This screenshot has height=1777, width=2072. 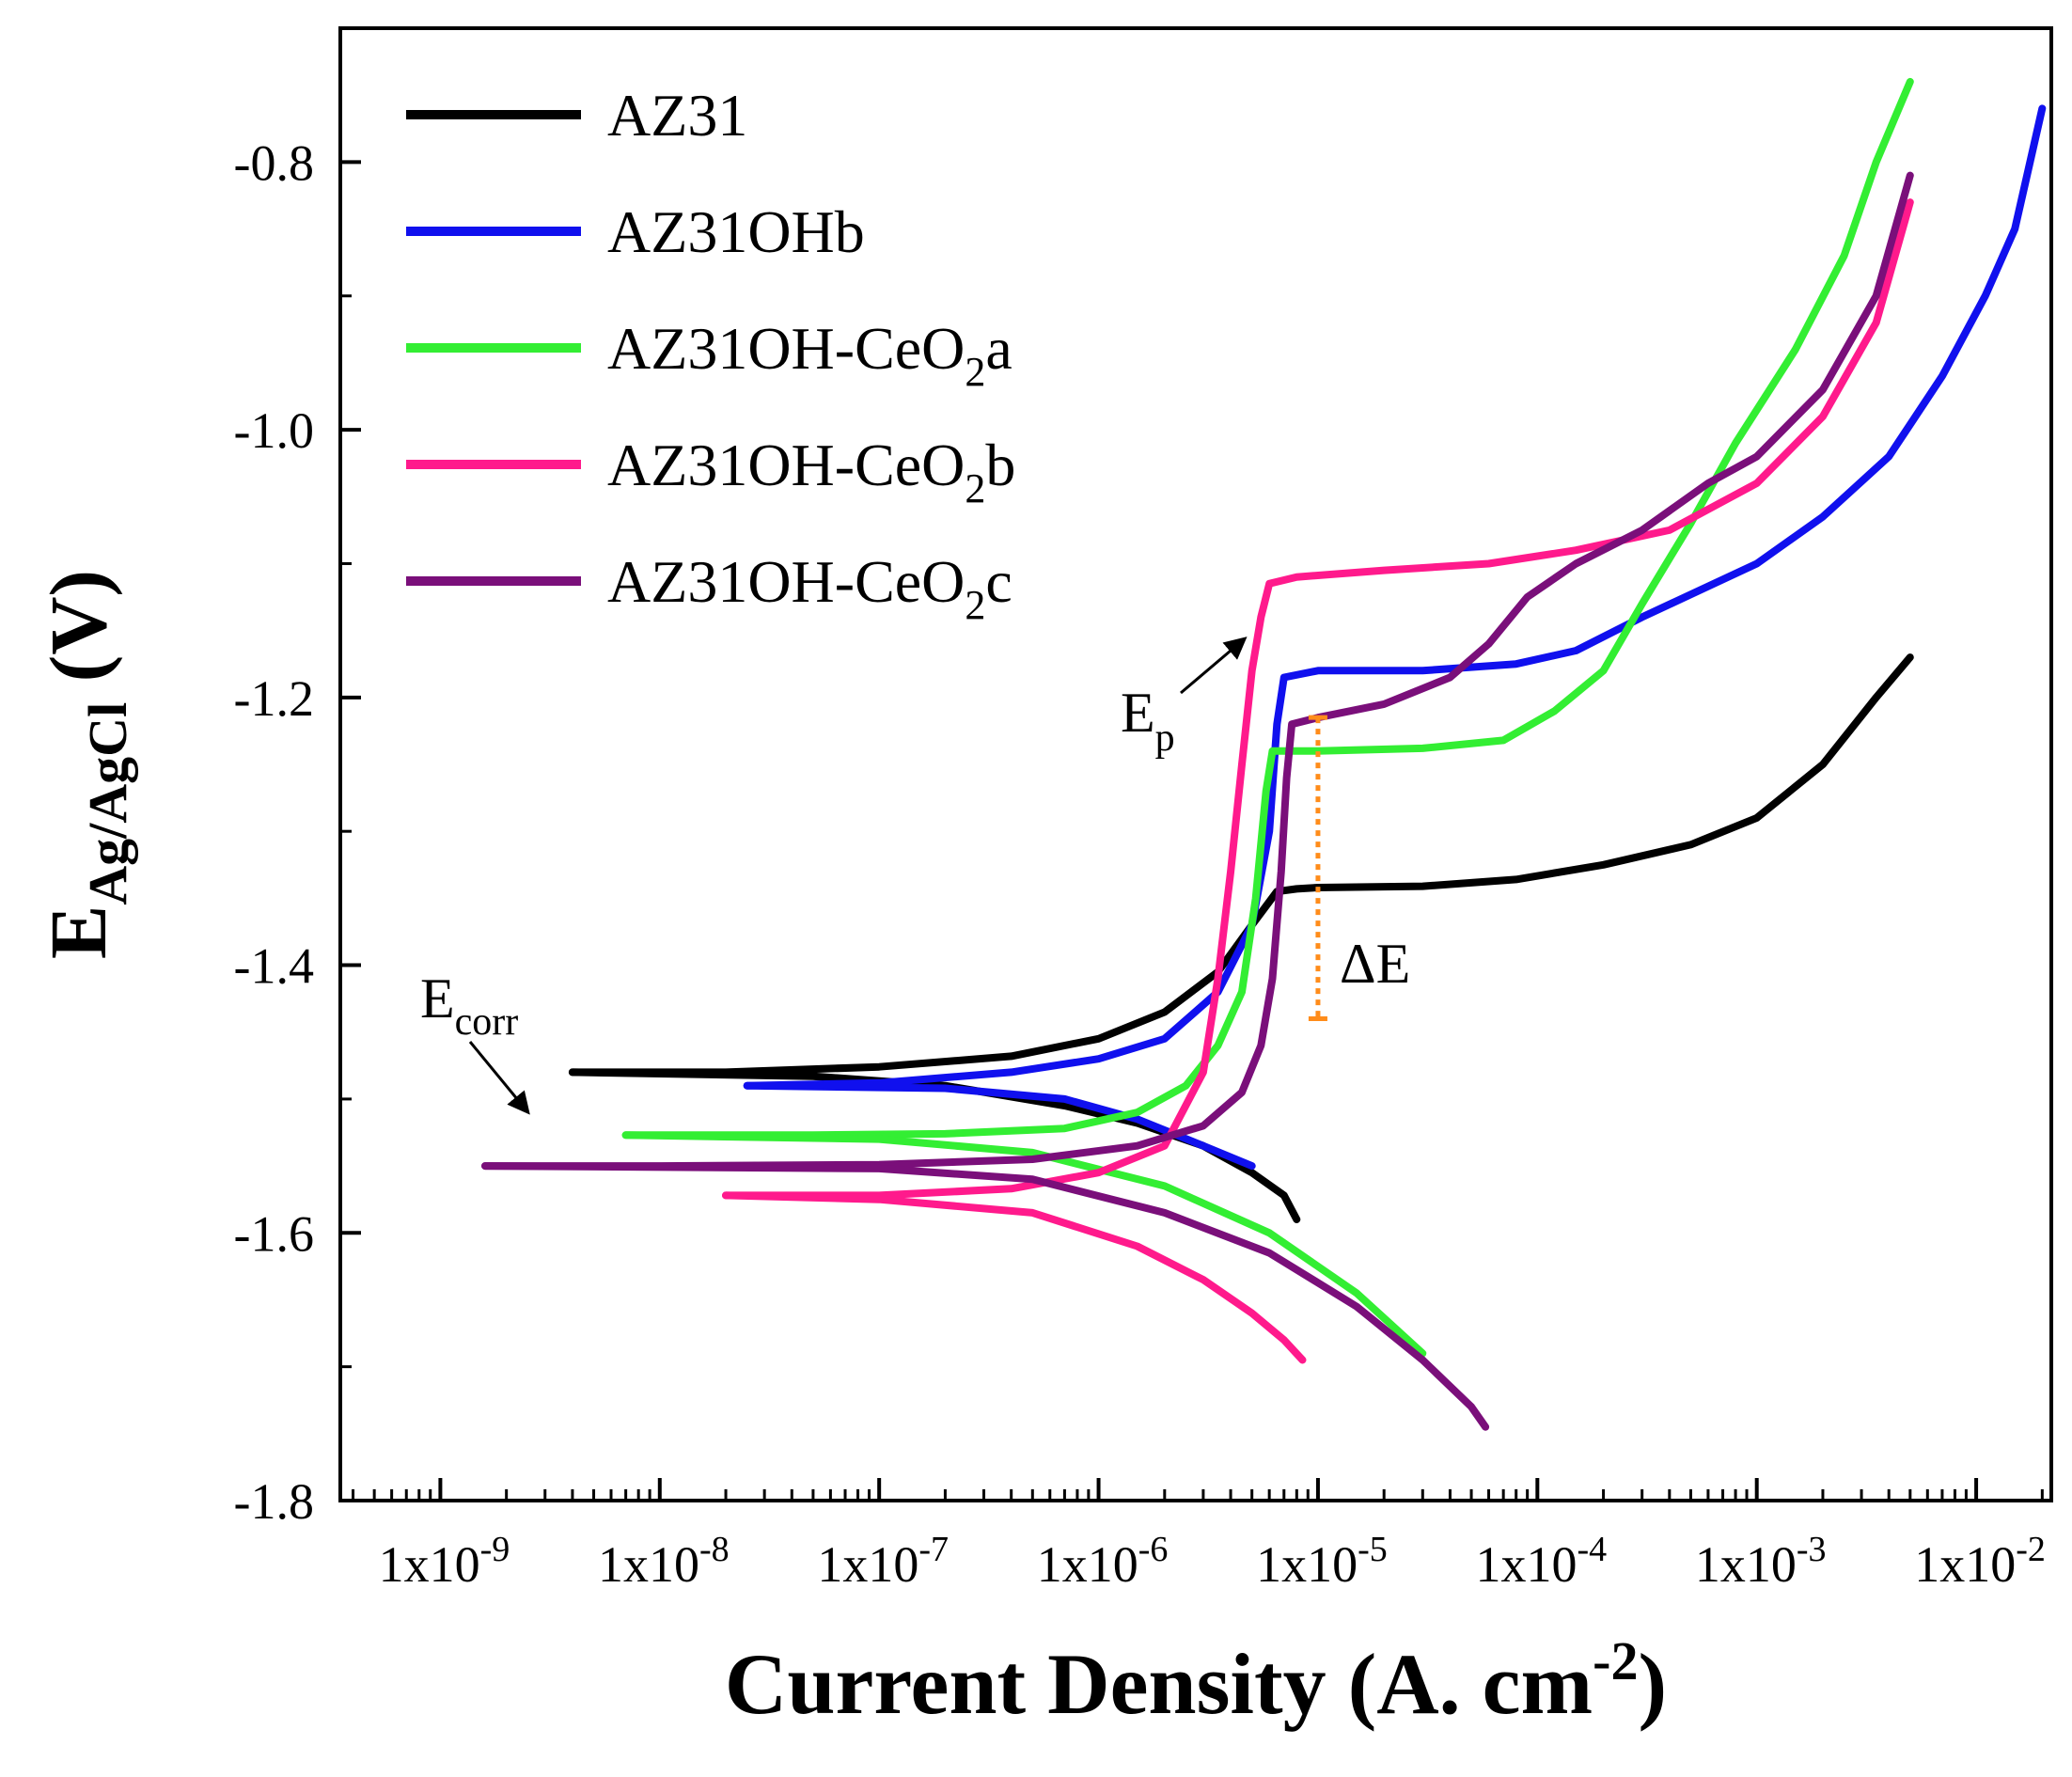 What do you see at coordinates (736, 231) in the screenshot?
I see `legend-label: AZ31OHb` at bounding box center [736, 231].